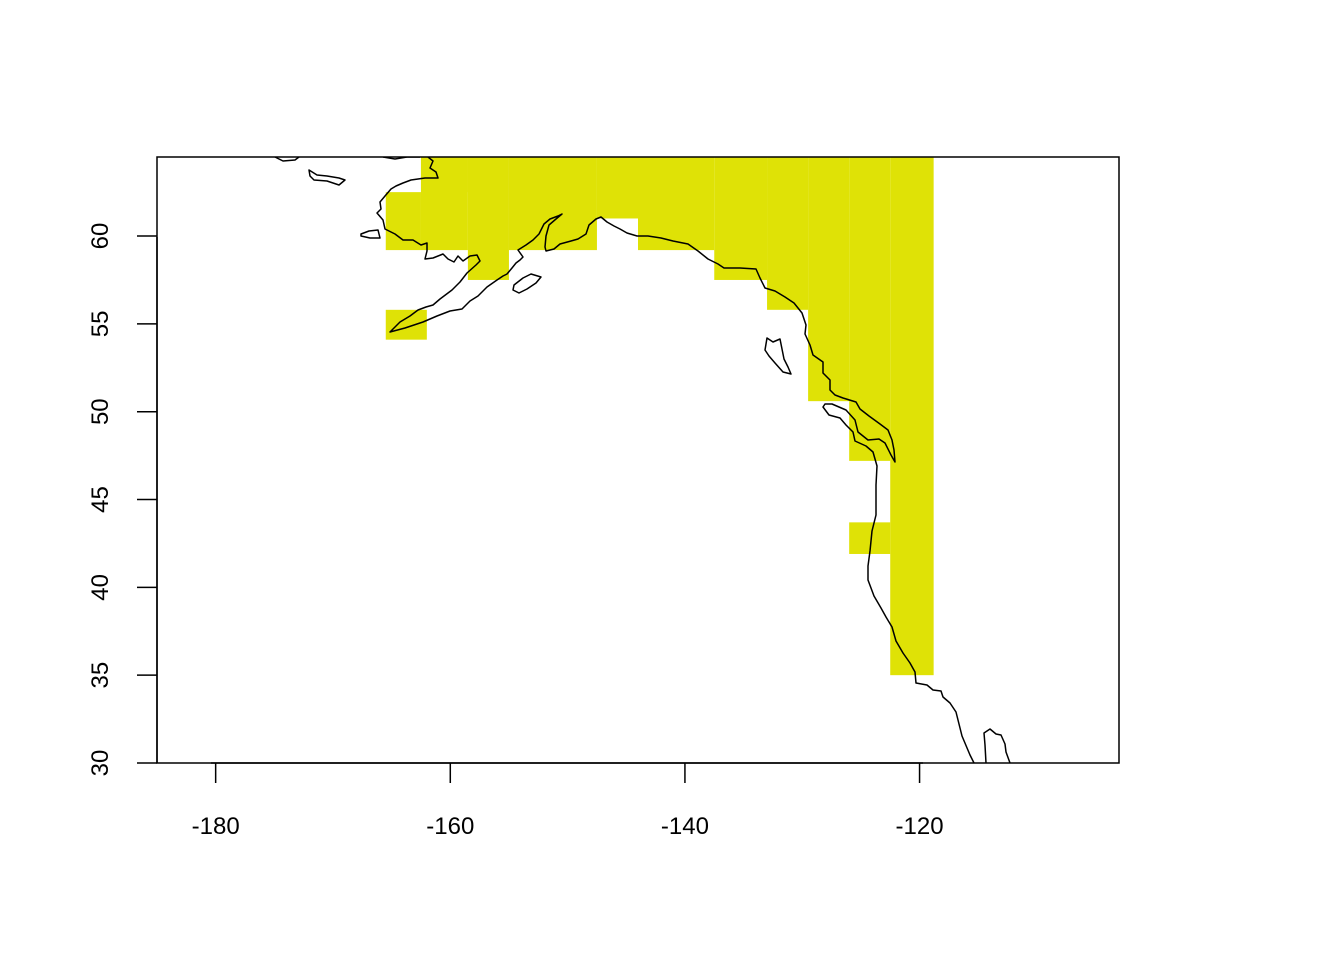  I want to click on y-tick-label: 50, so click(100, 411).